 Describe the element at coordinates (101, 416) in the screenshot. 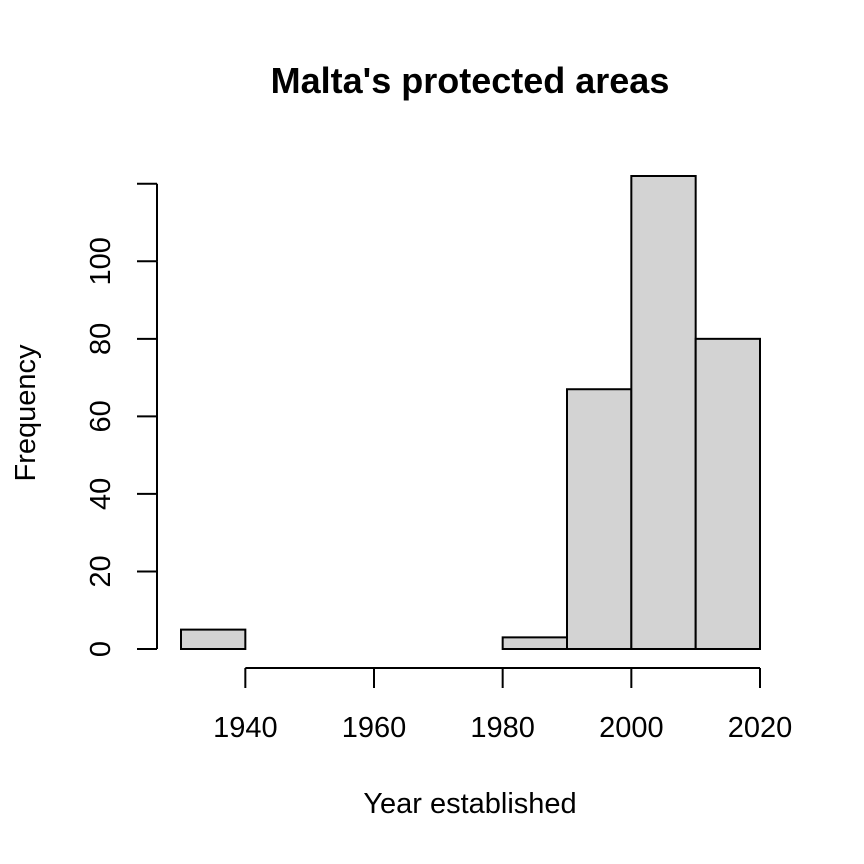

I see `y-tick-label-60: 60` at that location.